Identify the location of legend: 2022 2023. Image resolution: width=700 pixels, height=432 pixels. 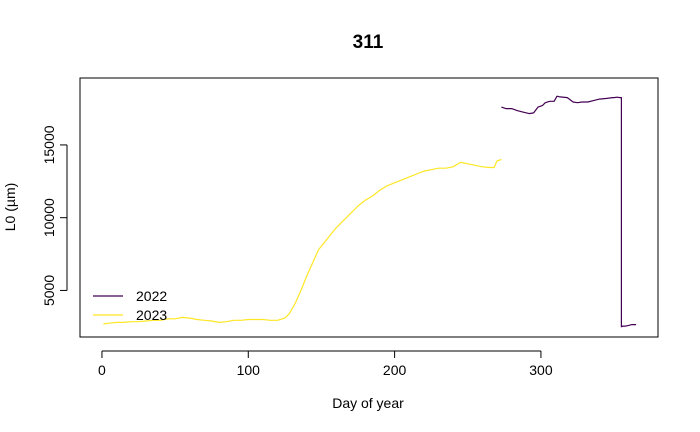
(130, 305).